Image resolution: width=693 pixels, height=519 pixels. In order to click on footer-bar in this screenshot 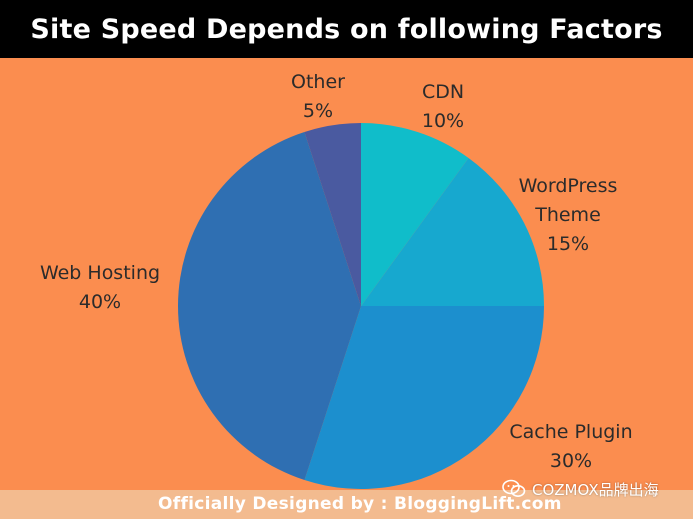, I will do `click(346, 504)`.